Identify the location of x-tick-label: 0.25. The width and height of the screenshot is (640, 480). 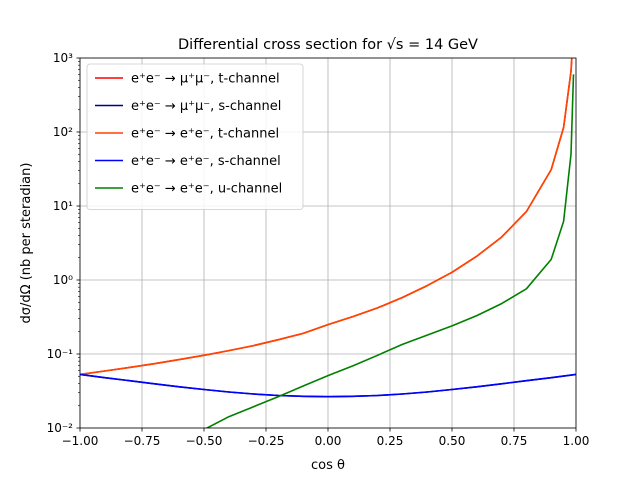
(390, 441).